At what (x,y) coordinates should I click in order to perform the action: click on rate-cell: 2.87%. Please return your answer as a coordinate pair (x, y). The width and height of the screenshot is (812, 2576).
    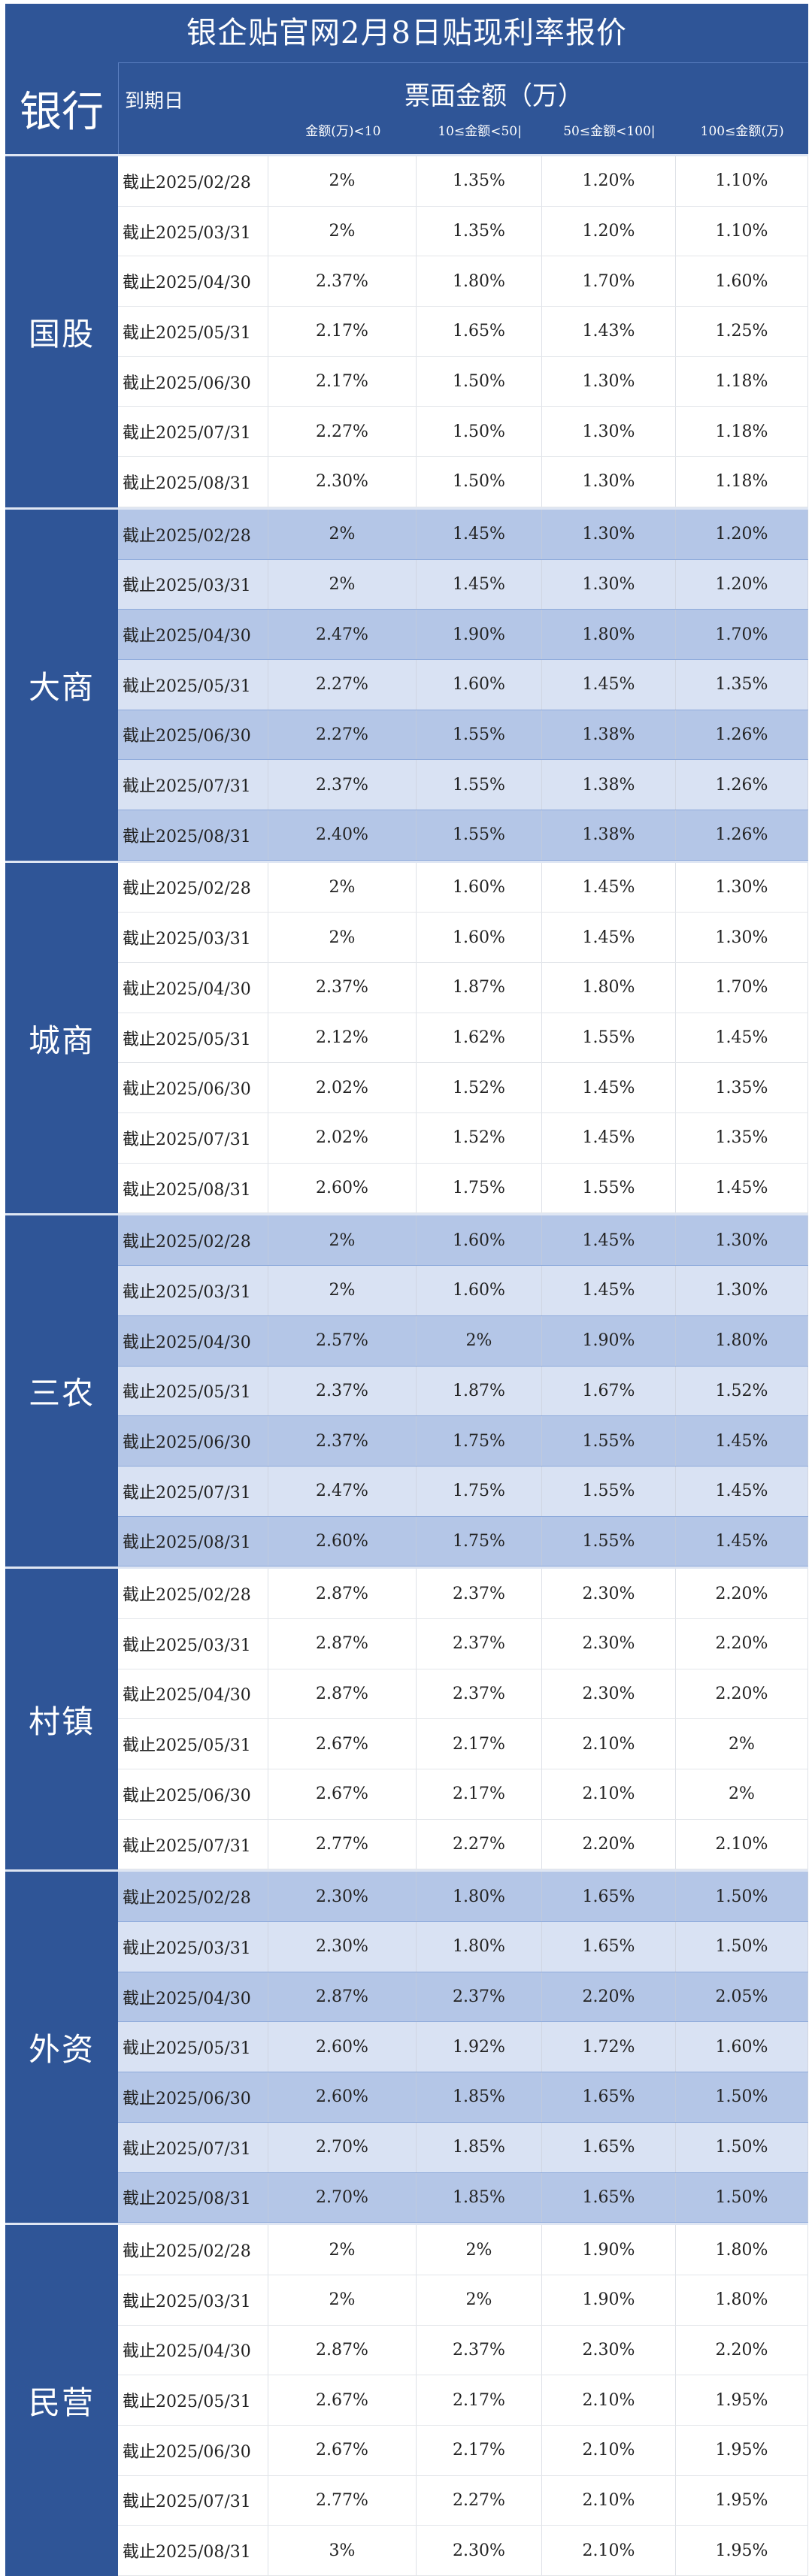
    Looking at the image, I should click on (342, 1694).